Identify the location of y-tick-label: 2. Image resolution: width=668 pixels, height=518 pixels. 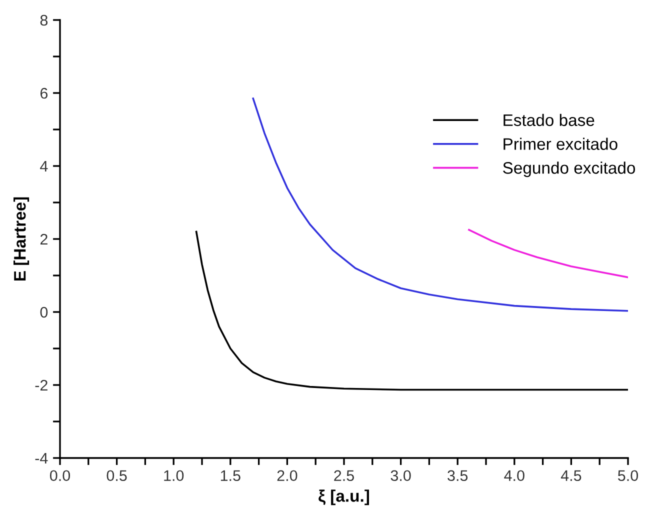
(44, 239).